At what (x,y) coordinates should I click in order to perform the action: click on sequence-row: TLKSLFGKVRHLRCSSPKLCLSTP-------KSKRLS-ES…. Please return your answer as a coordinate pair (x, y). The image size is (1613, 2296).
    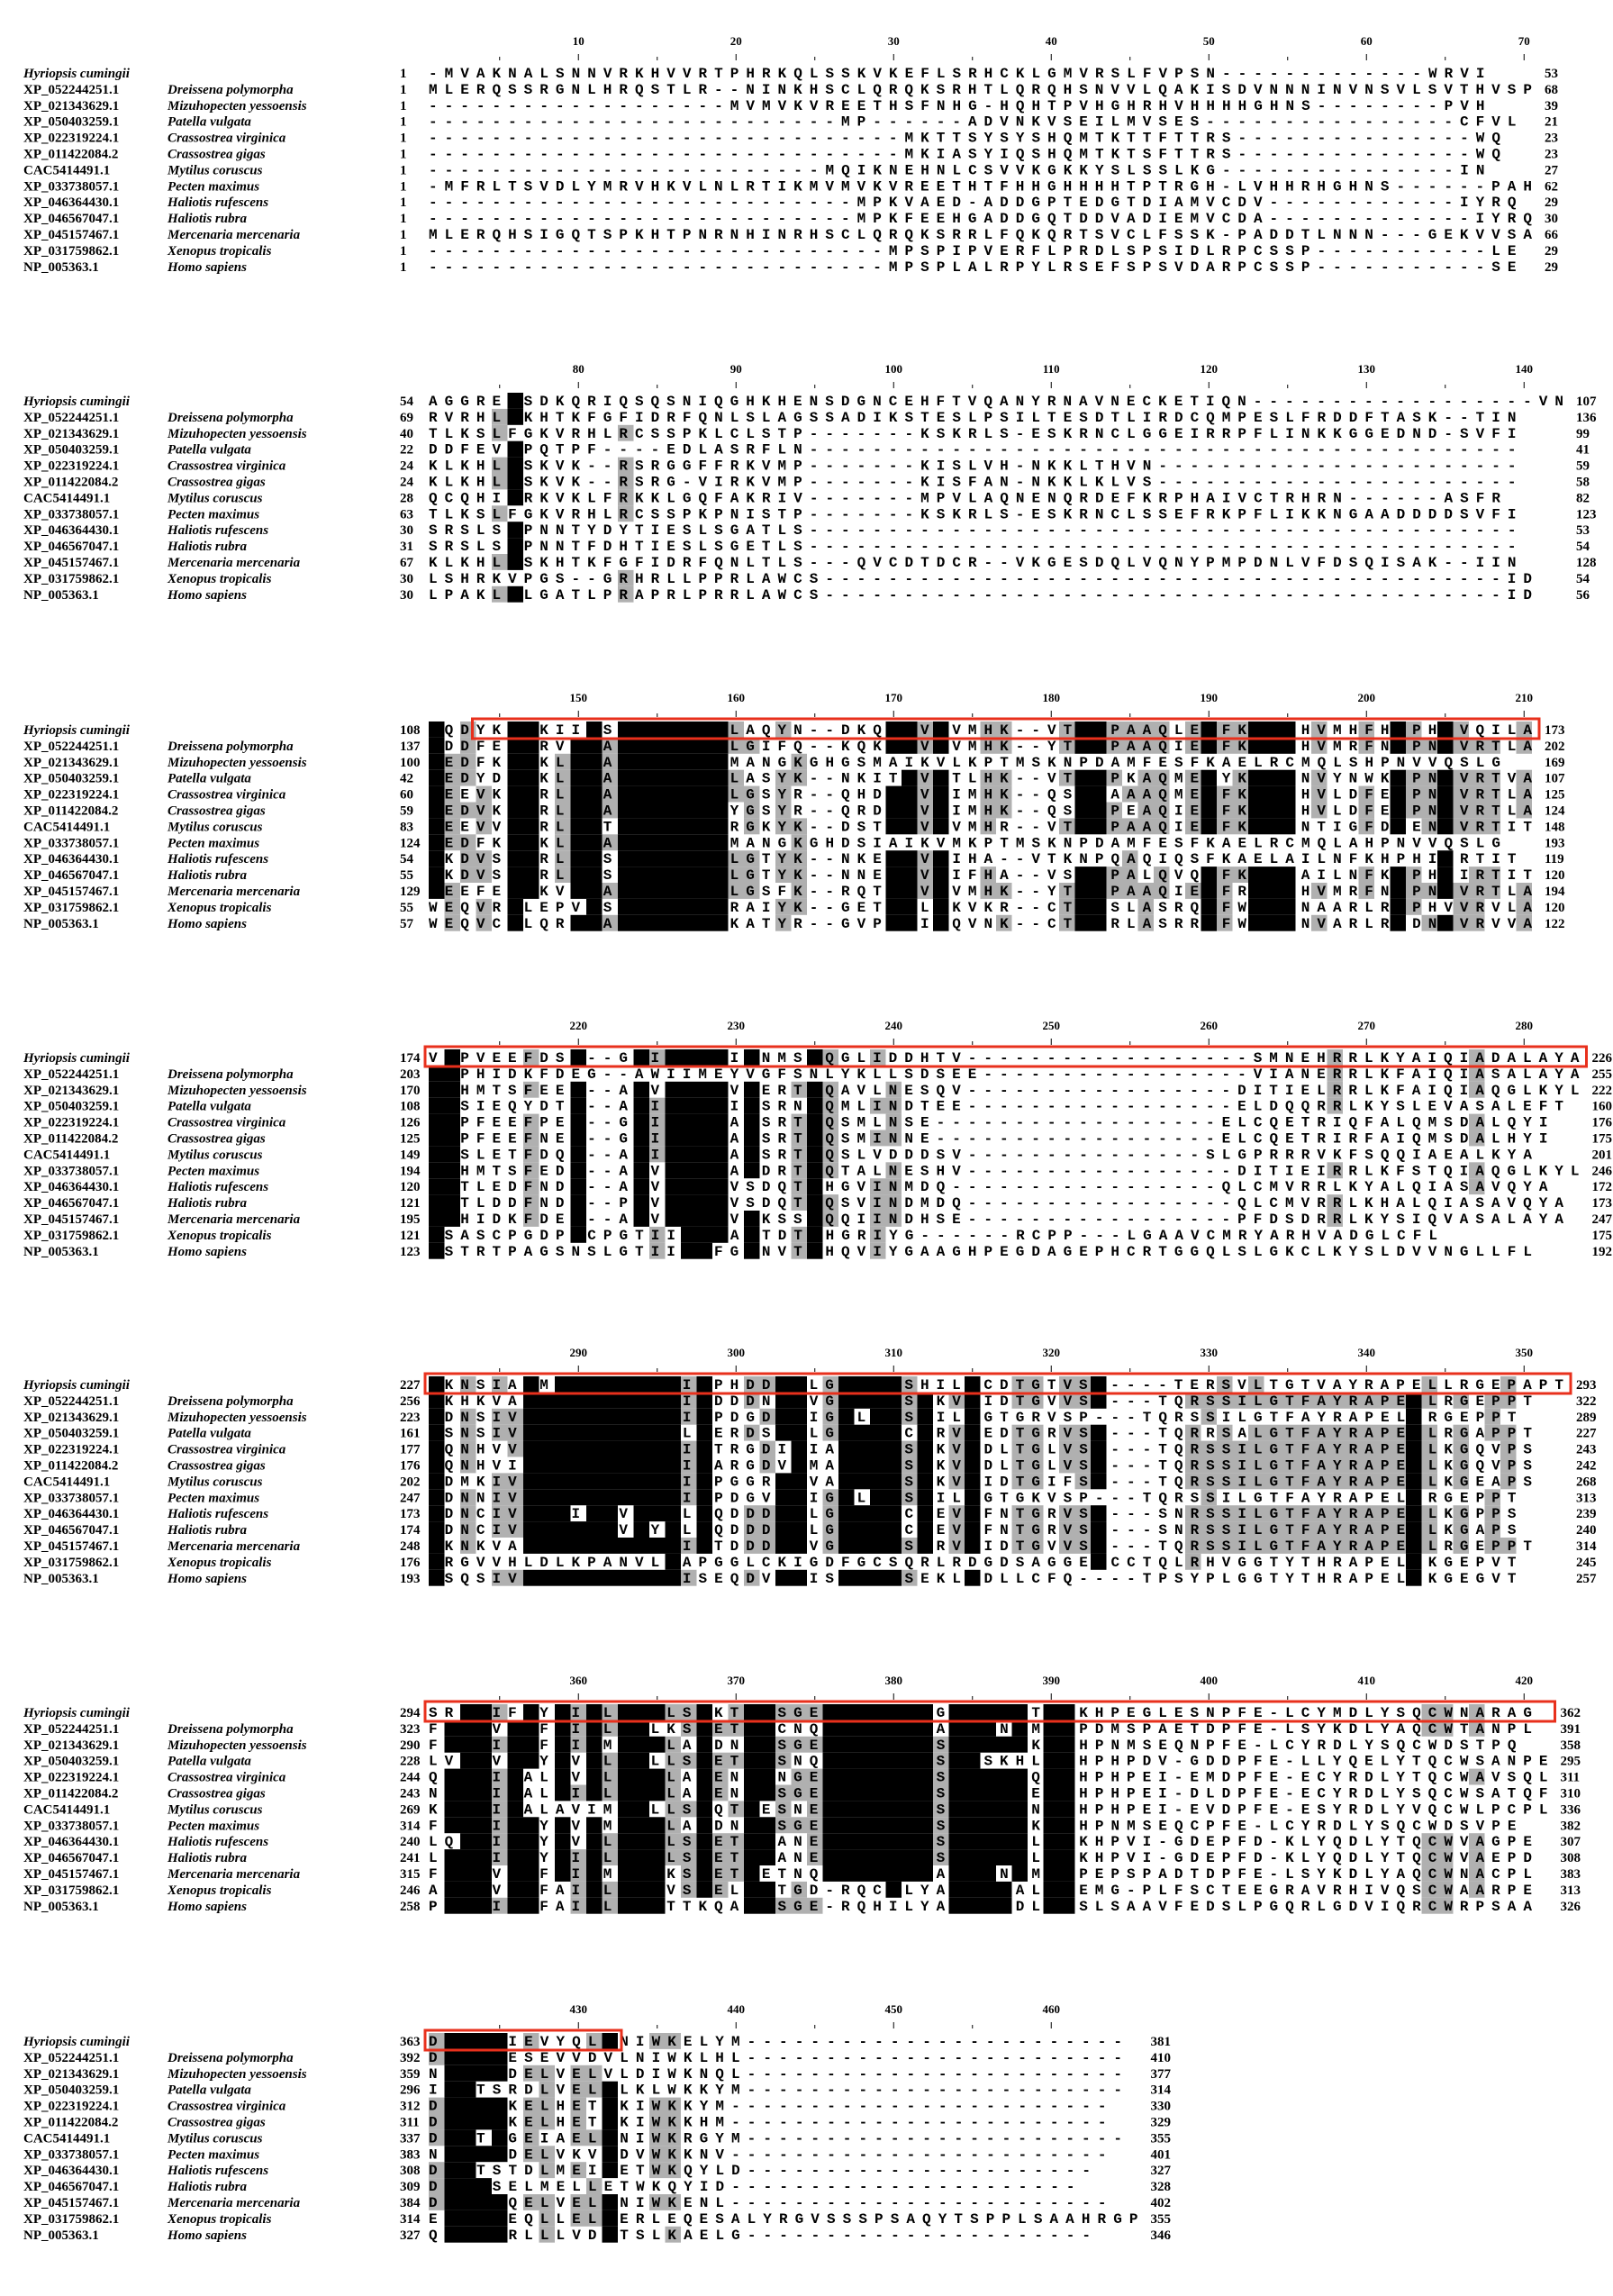
    Looking at the image, I should click on (972, 434).